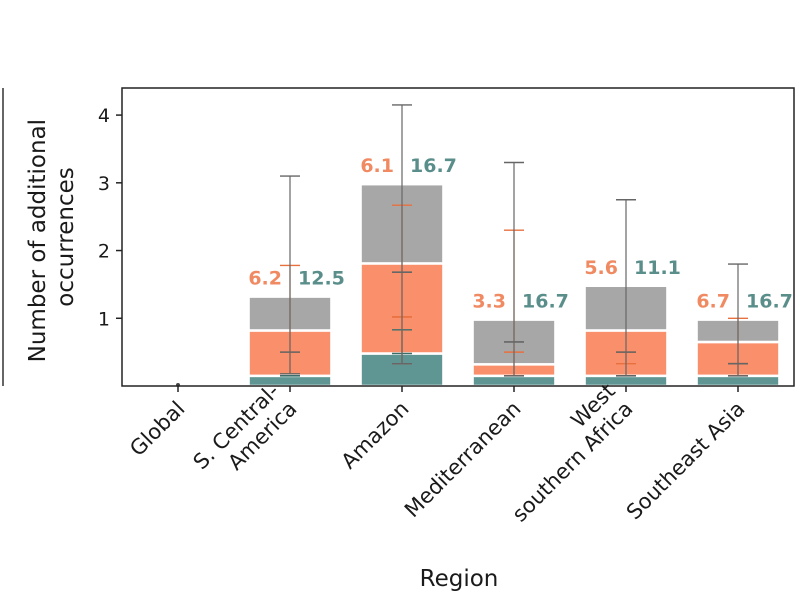 This screenshot has height=592, width=807. I want to click on x-category-label-line: Global, so click(157, 429).